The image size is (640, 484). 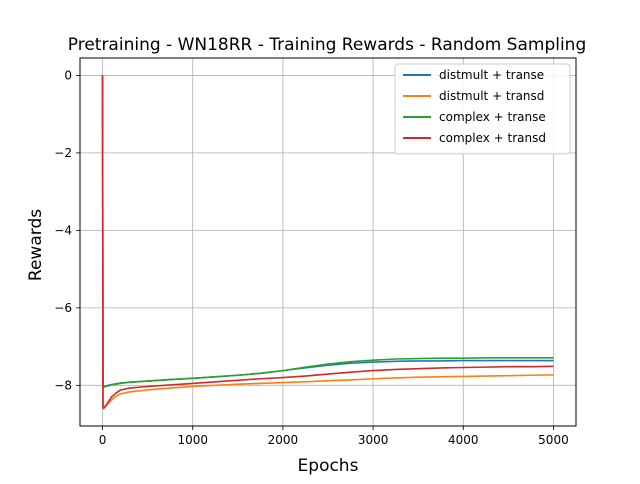 I want to click on x-tick-label: 4000, so click(x=463, y=440).